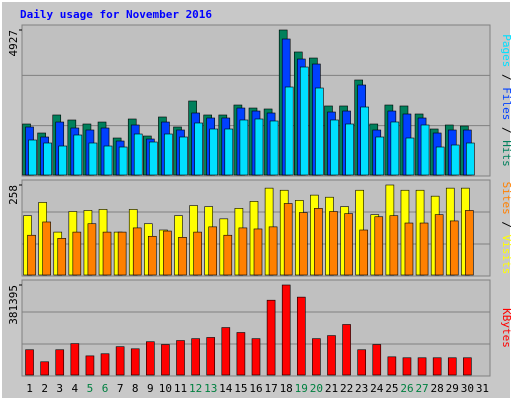 The height and width of the screenshot is (400, 512). Describe the element at coordinates (301, 388) in the screenshot. I see `x-tick-label: 19` at that location.